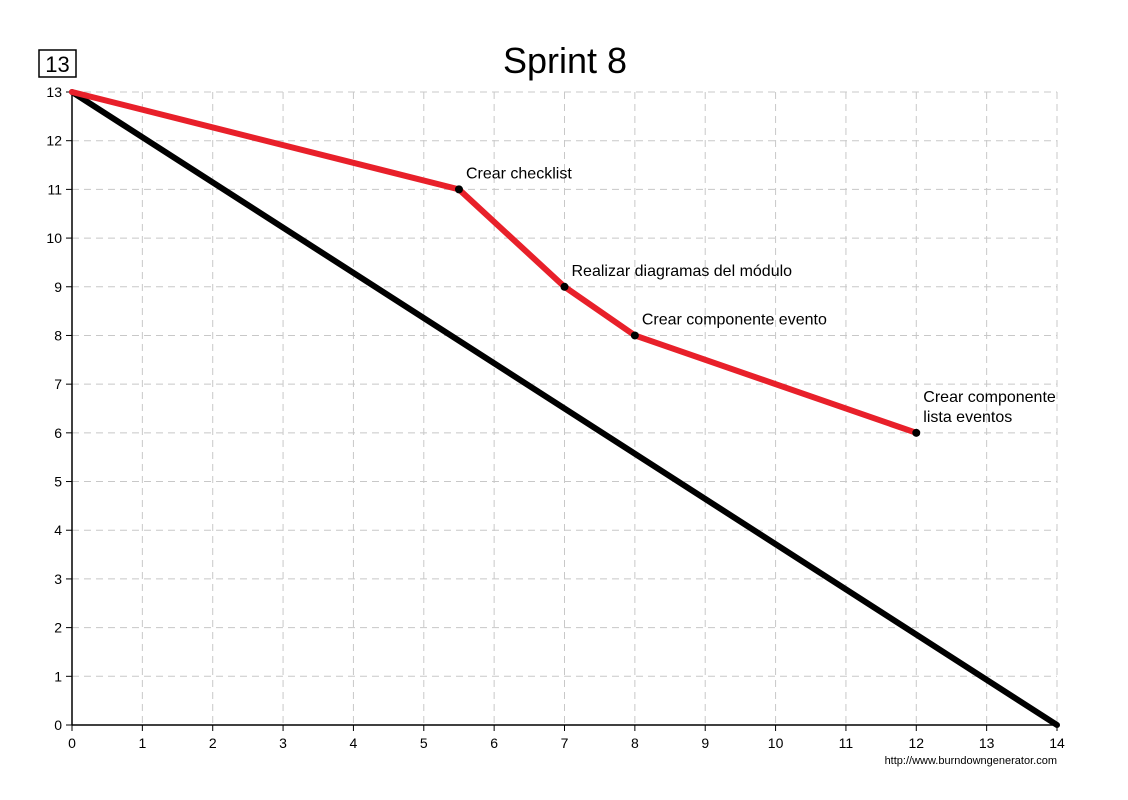  I want to click on y-tick-label: 9, so click(58, 287).